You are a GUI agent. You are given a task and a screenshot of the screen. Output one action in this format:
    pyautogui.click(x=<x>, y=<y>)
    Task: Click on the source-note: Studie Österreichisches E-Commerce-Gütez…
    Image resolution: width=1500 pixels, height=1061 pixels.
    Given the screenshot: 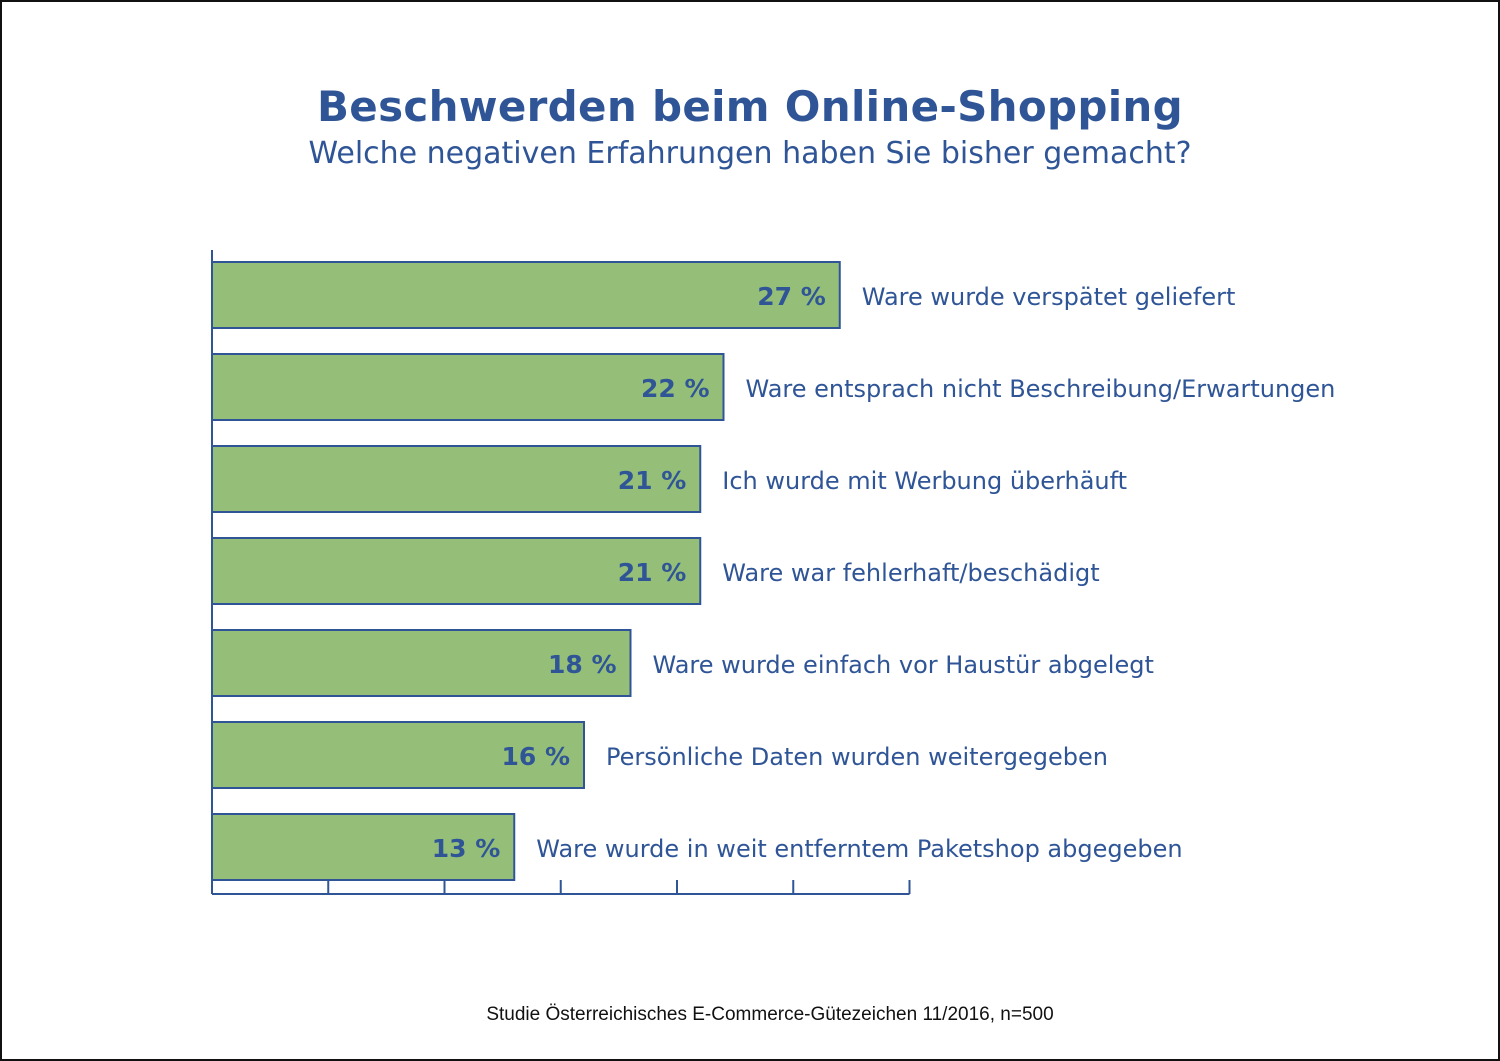 What is the action you would take?
    pyautogui.click(x=770, y=1014)
    